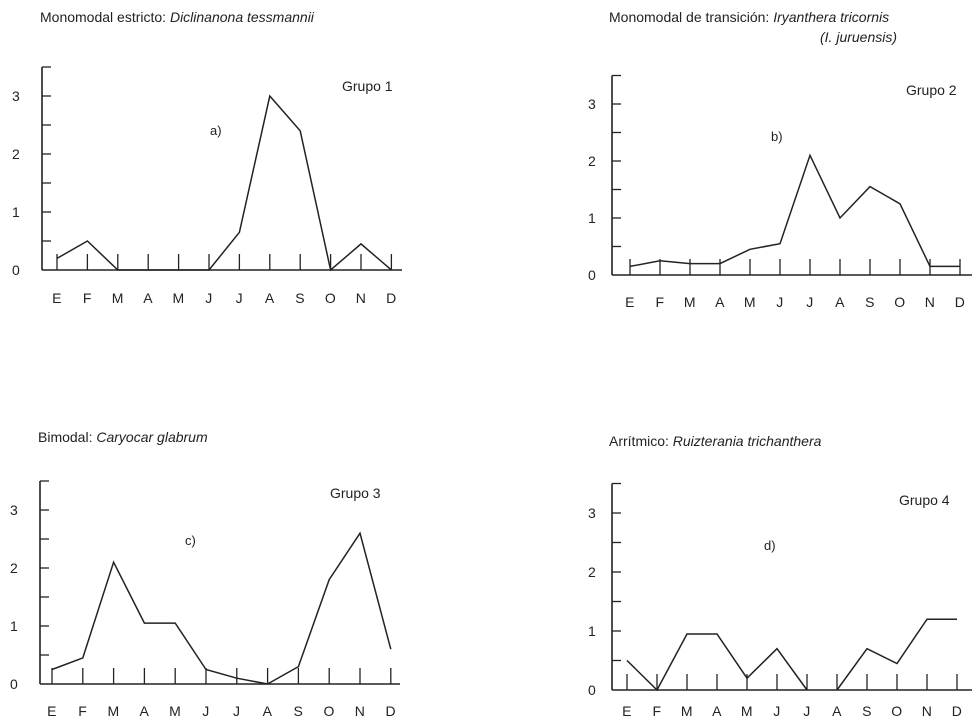 Image resolution: width=974 pixels, height=722 pixels. Describe the element at coordinates (57, 298) in the screenshot. I see `x-tick-label-a: E` at that location.